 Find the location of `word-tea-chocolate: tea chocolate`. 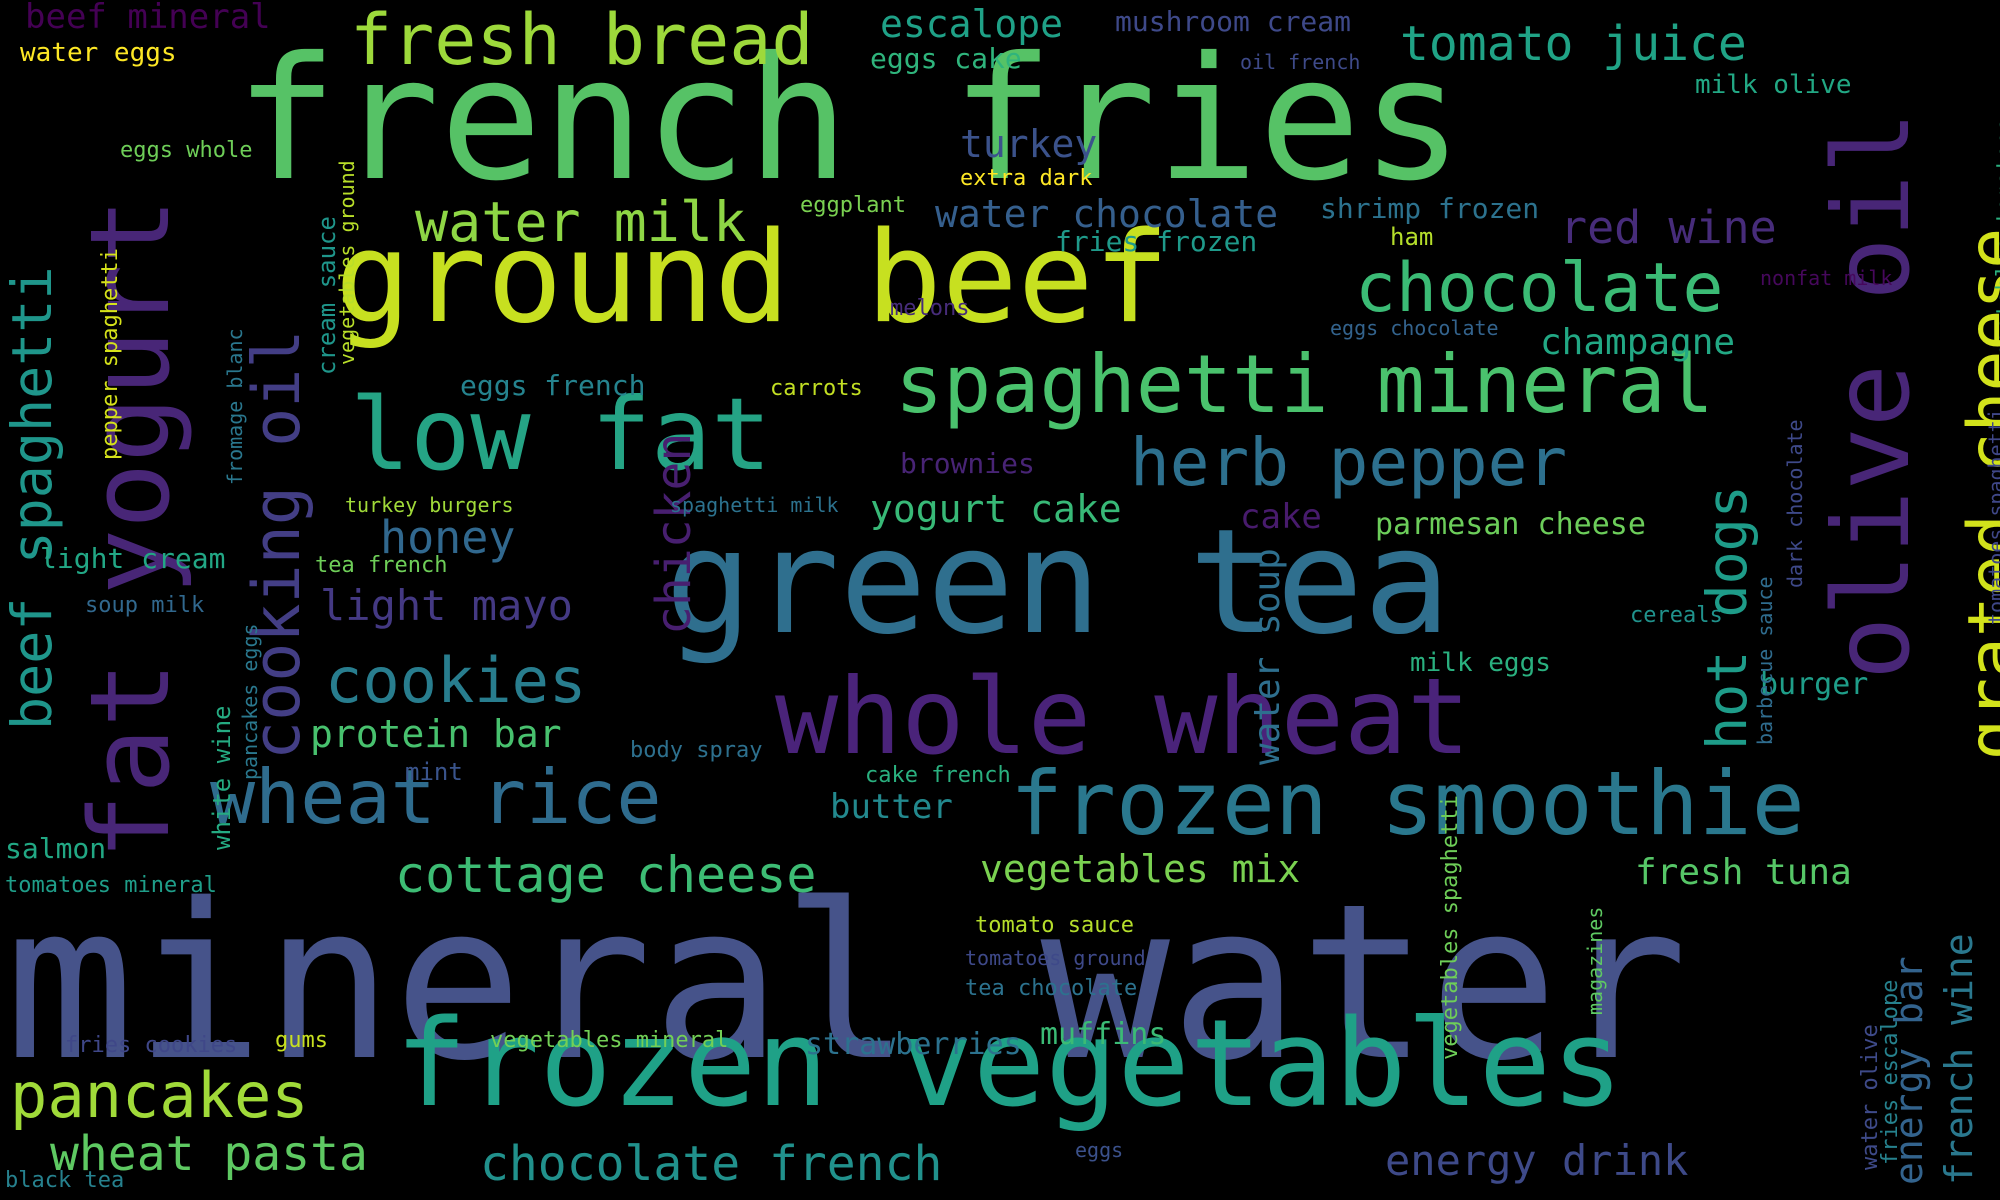

word-tea-chocolate: tea chocolate is located at coordinates (1051, 988).